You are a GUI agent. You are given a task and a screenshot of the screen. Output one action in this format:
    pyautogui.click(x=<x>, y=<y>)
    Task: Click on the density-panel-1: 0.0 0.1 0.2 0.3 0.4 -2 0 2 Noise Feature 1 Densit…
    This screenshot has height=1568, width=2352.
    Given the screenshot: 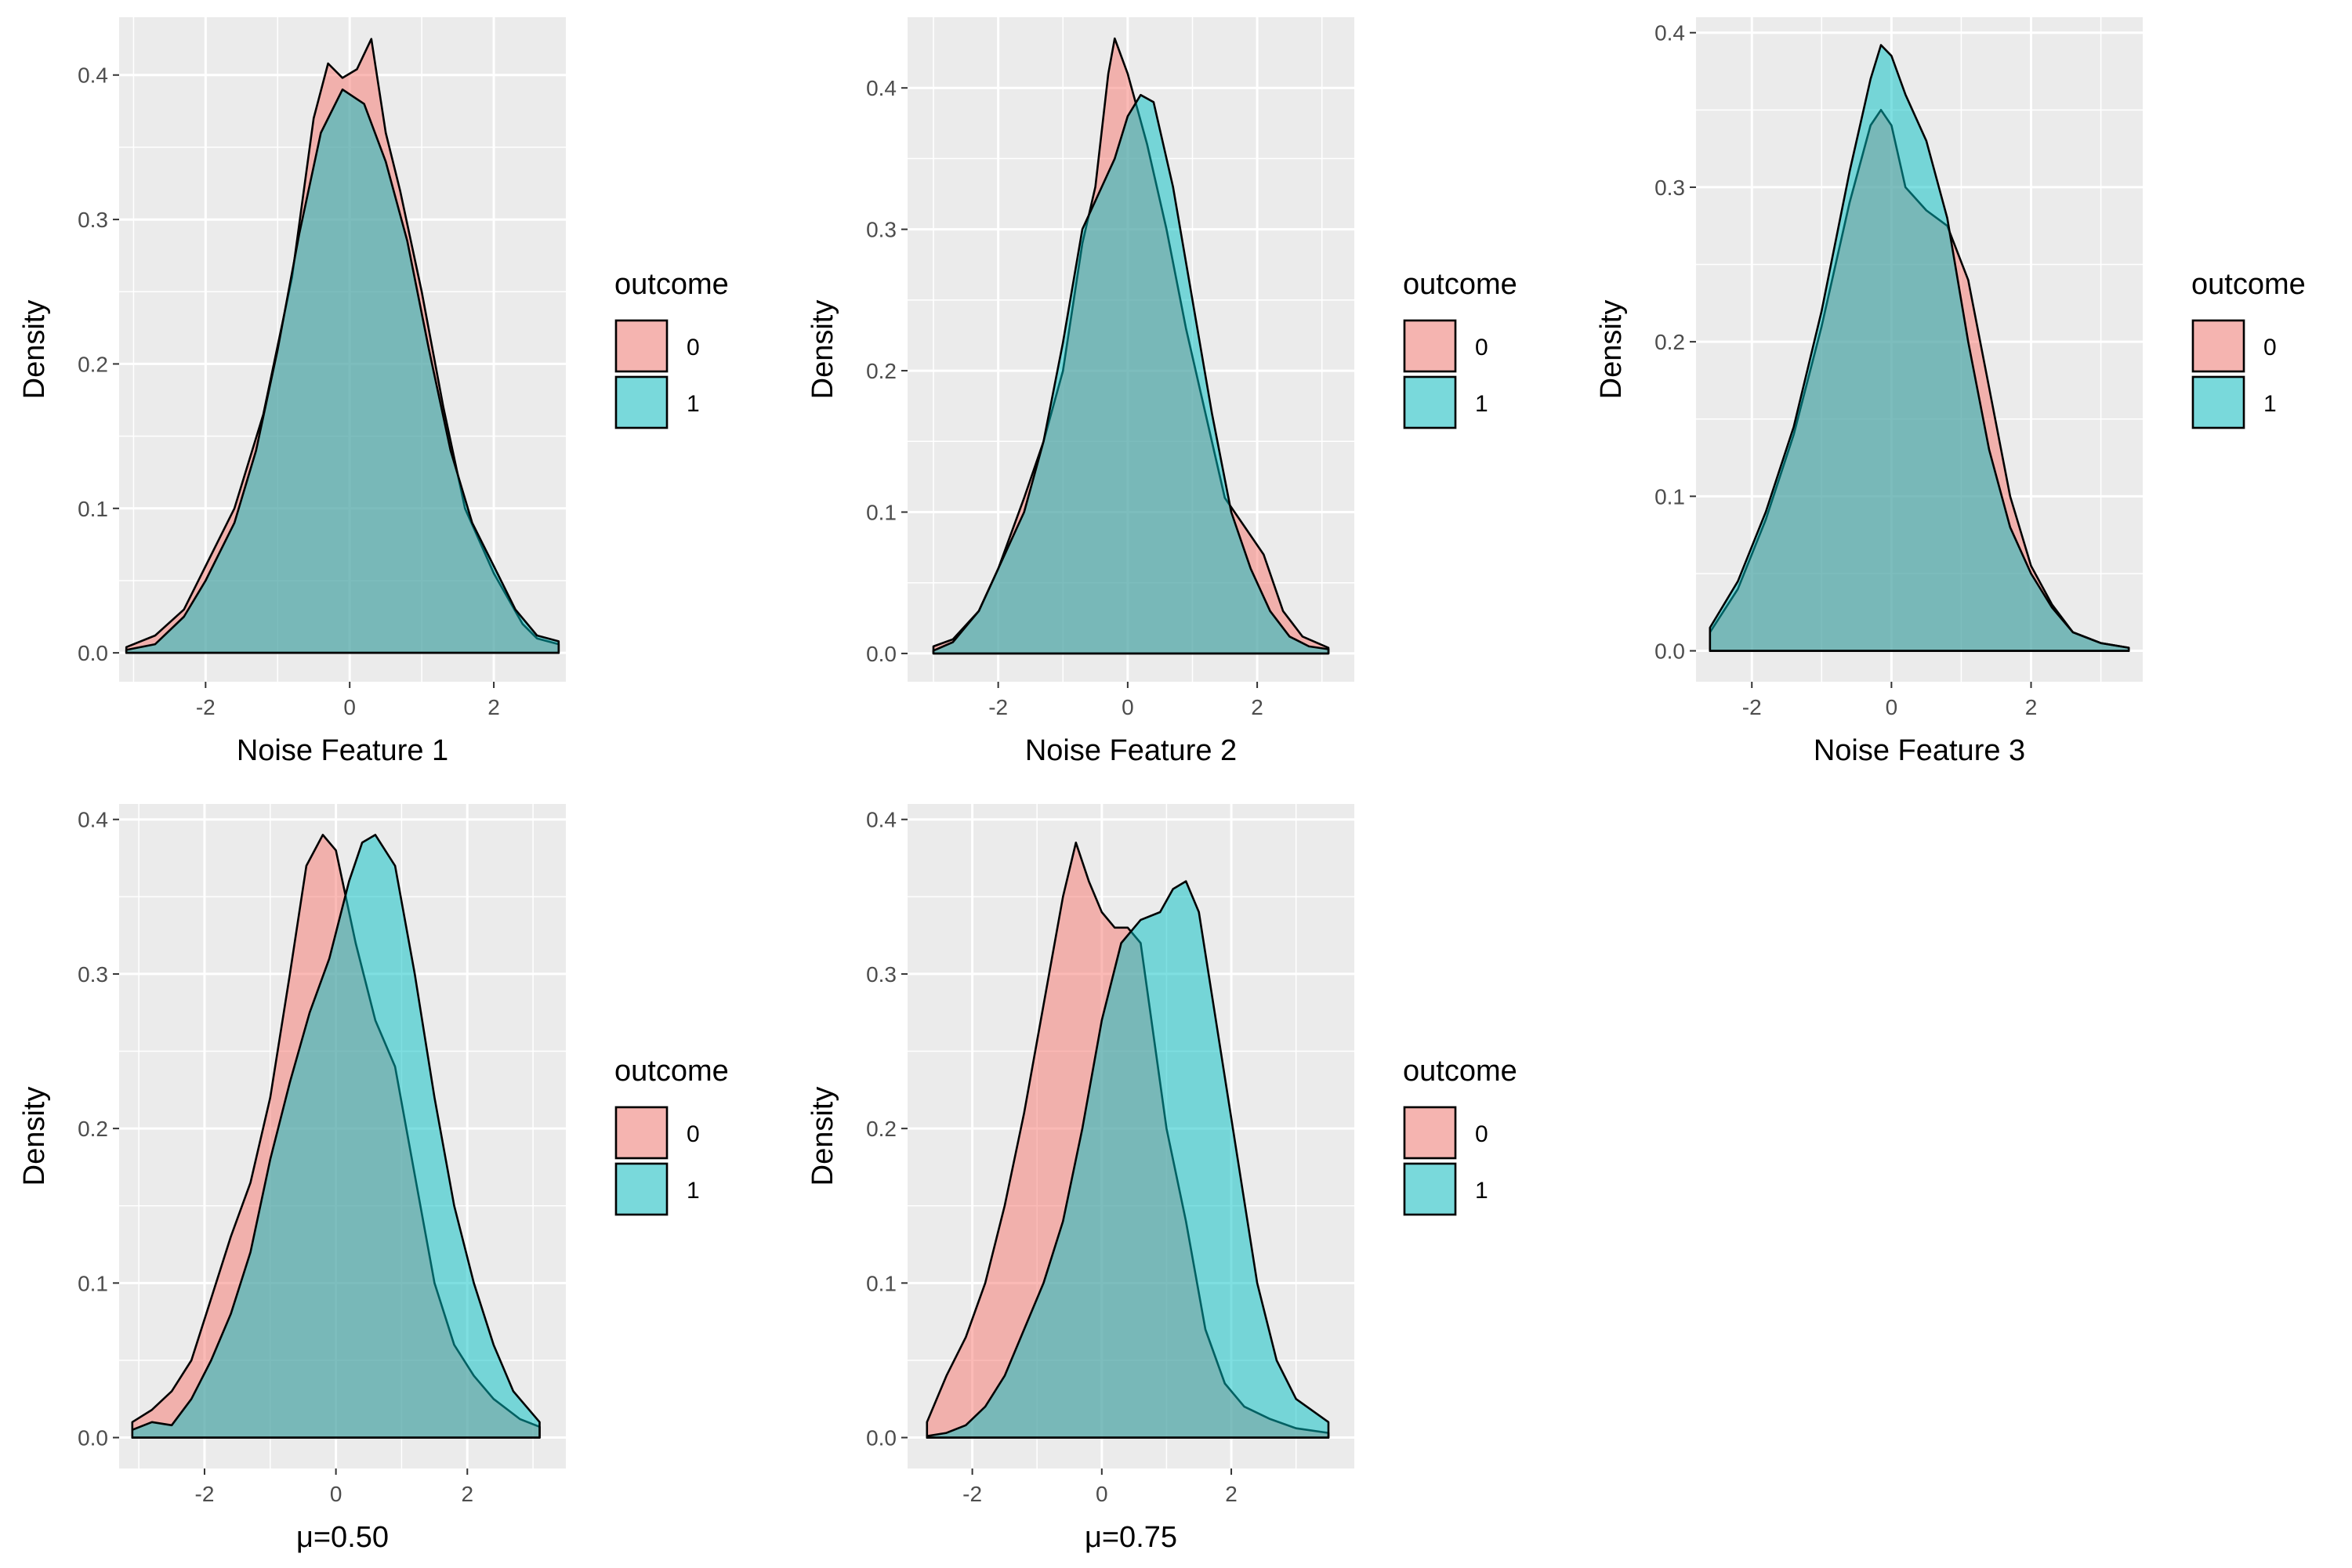 What is the action you would take?
    pyautogui.click(x=374, y=392)
    